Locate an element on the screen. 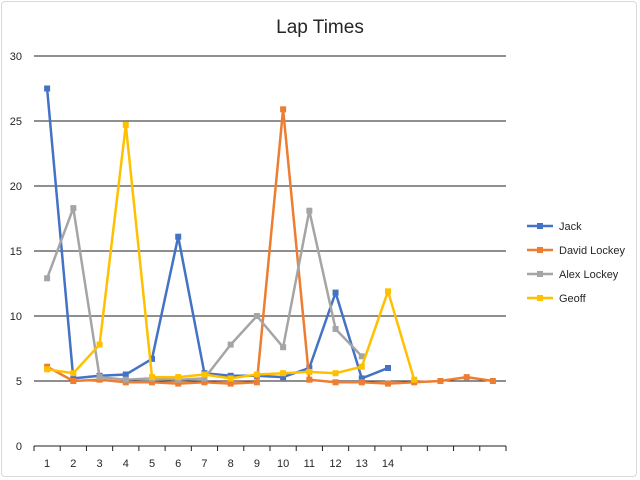  x-tick-label: 5 is located at coordinates (152, 464).